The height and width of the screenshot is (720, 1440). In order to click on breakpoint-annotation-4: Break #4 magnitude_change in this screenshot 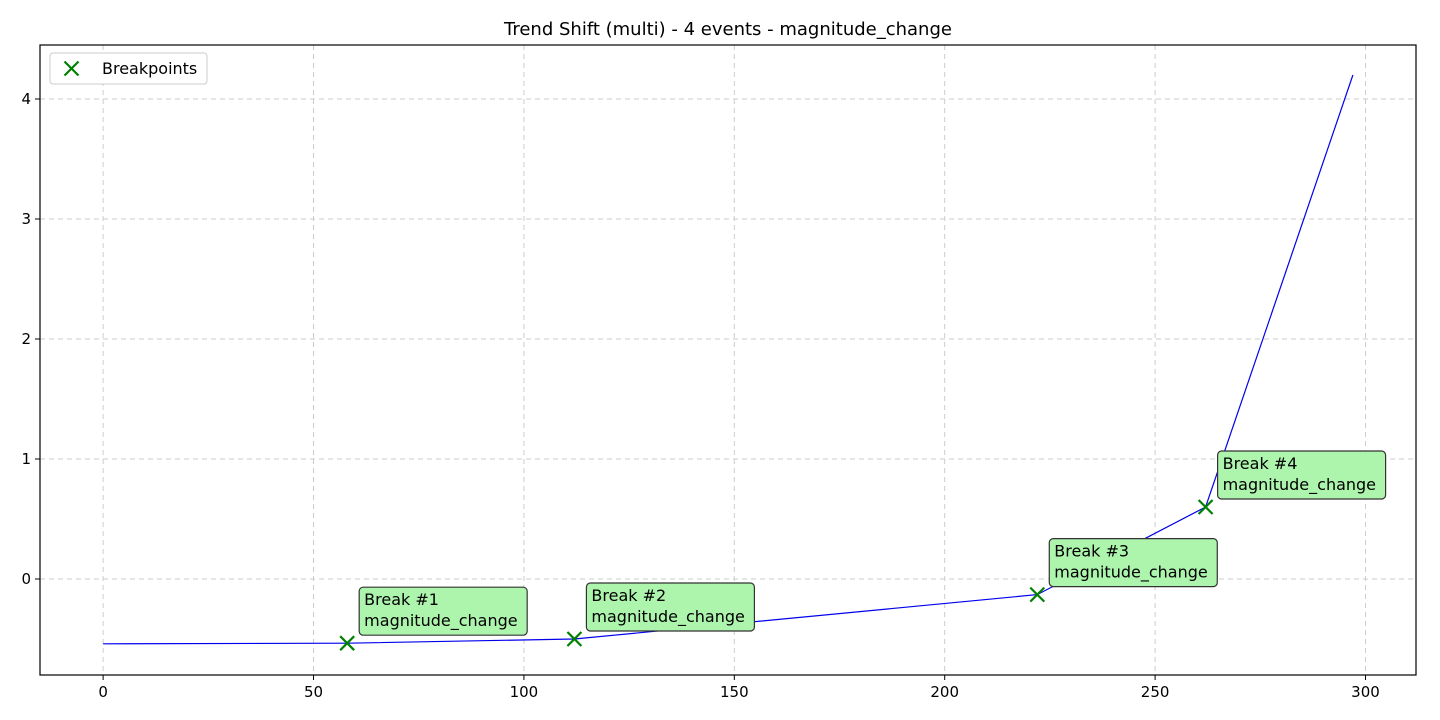, I will do `click(1302, 475)`.